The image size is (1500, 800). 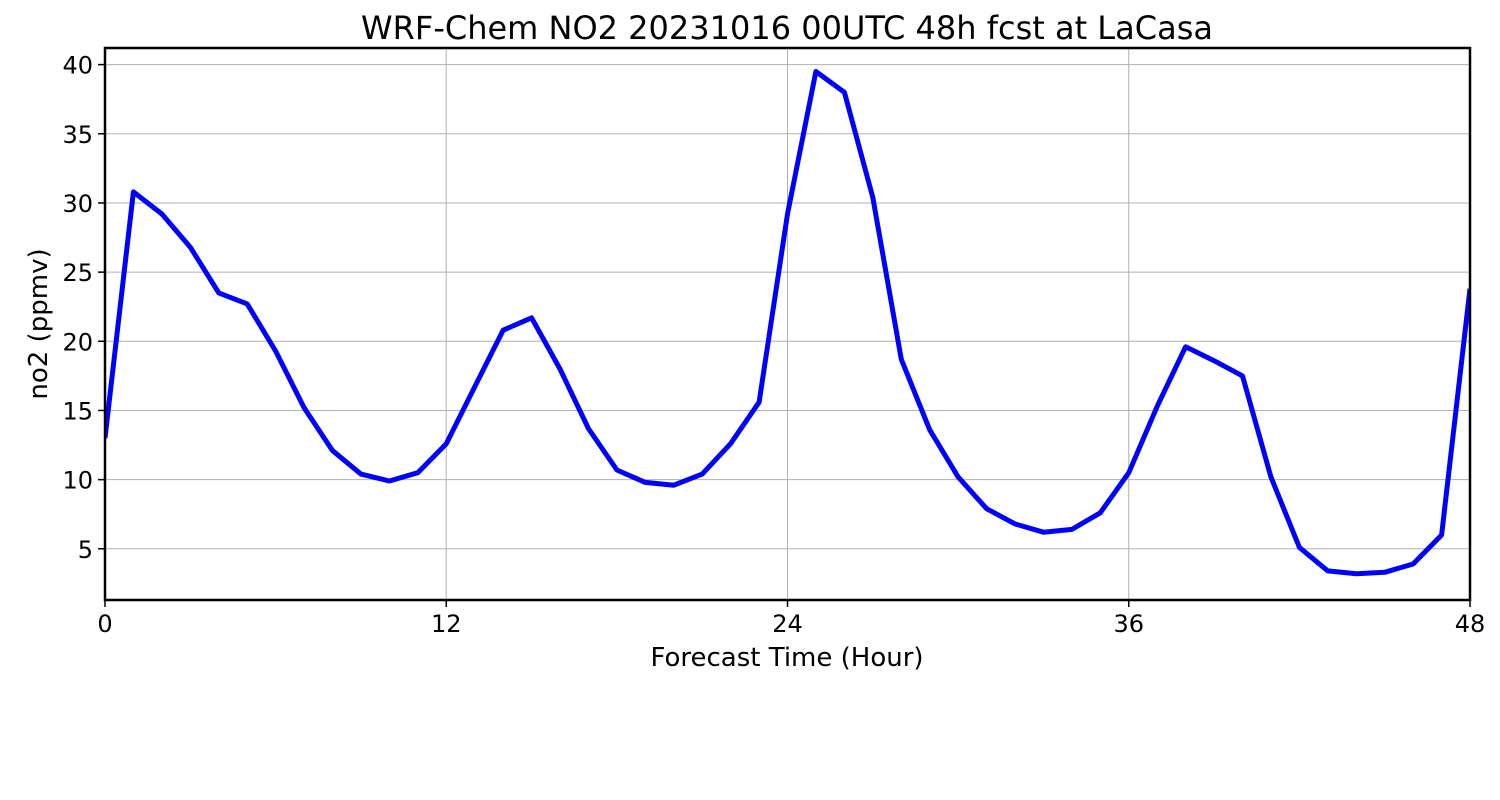 I want to click on x-tick-label: 48, so click(x=1470, y=624).